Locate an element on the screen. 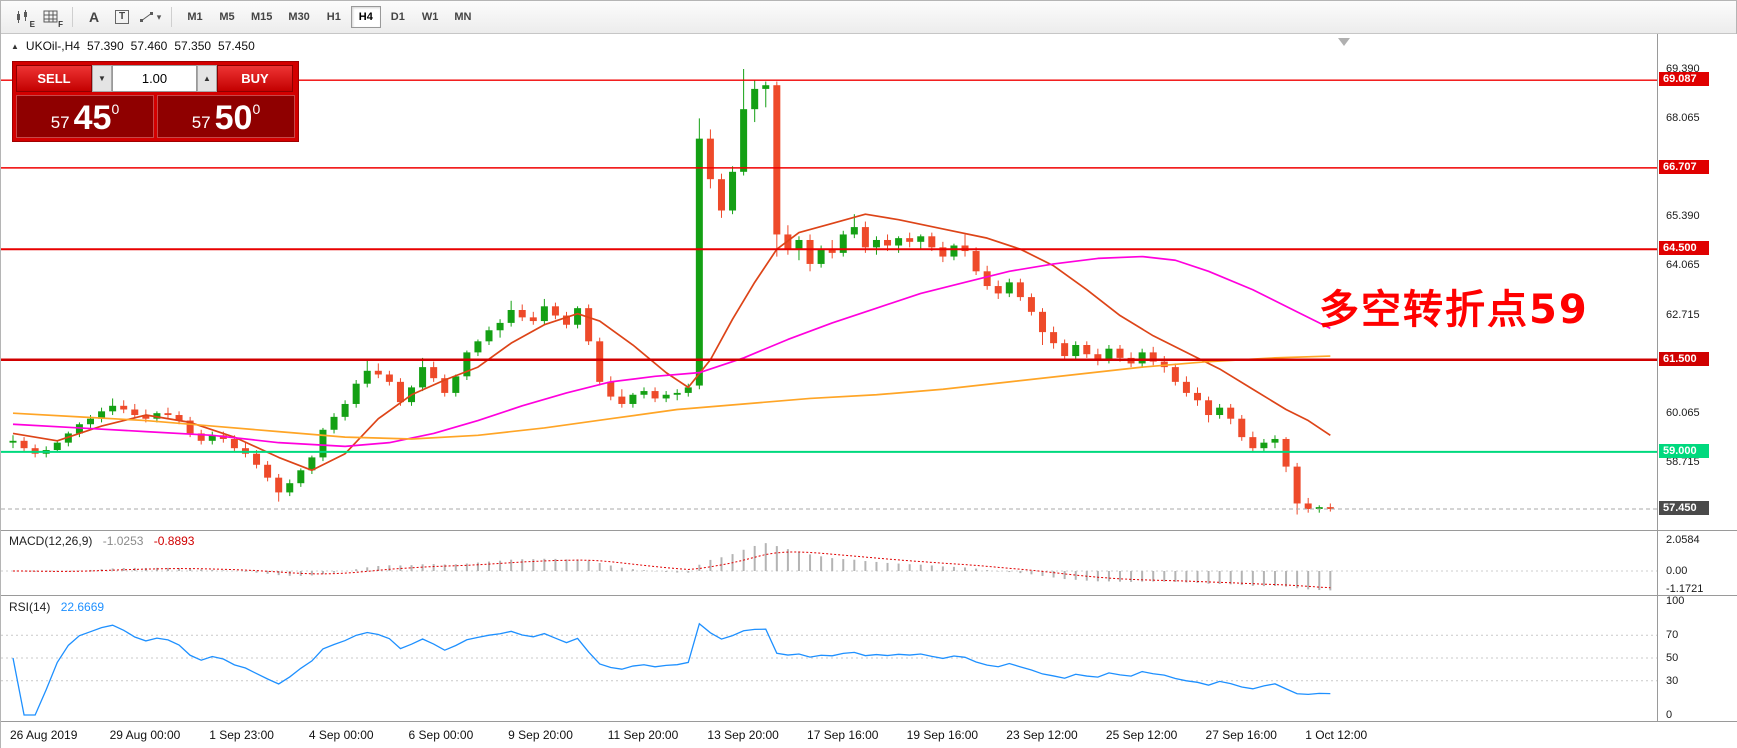 This screenshot has height=748, width=1737. price-level-badge: 69.087 is located at coordinates (1684, 79).